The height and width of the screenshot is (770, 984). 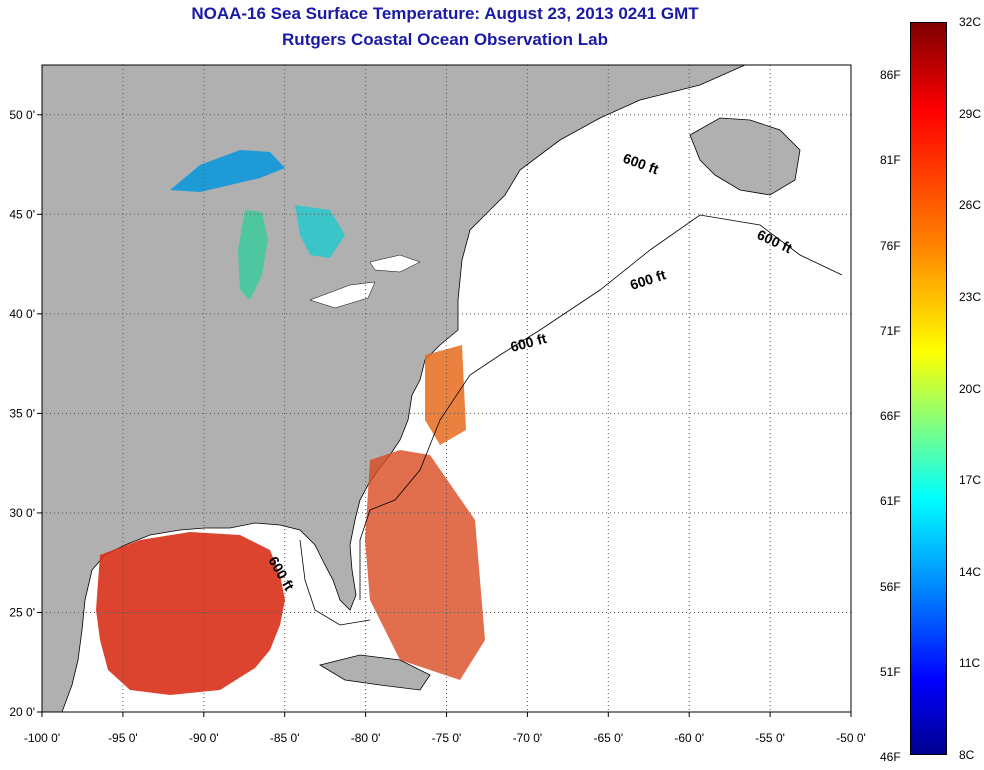 What do you see at coordinates (42, 738) in the screenshot?
I see `lon-tick-label: -100 0'` at bounding box center [42, 738].